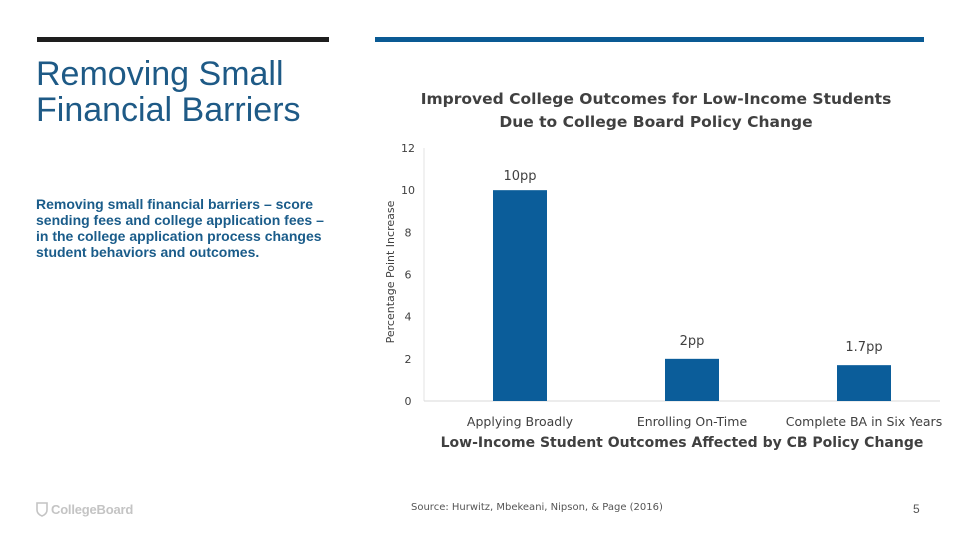 Image resolution: width=960 pixels, height=540 pixels. I want to click on y-tick-label: 0, so click(408, 401).